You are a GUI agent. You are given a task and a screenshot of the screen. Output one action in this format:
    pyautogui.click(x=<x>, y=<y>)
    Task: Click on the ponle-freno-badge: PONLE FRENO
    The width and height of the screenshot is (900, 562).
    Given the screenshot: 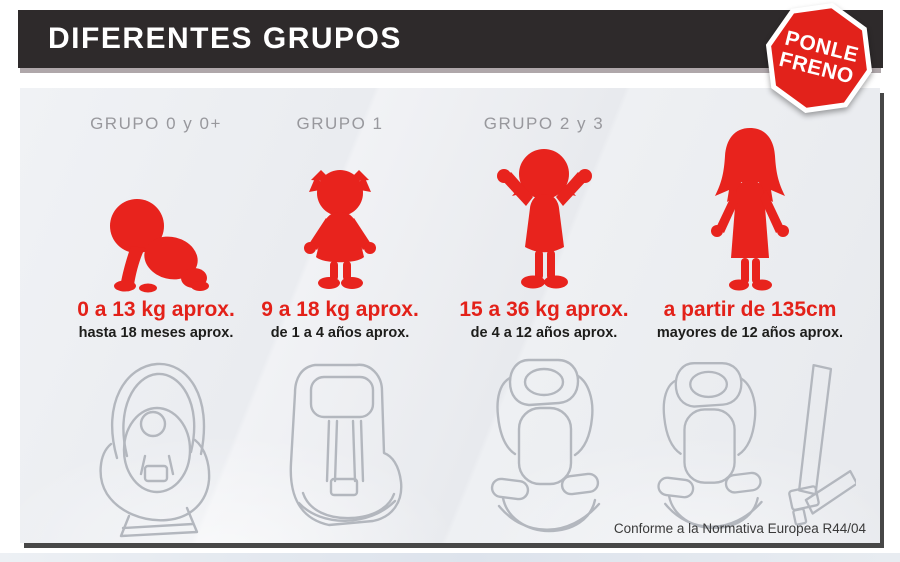 What is the action you would take?
    pyautogui.click(x=819, y=58)
    